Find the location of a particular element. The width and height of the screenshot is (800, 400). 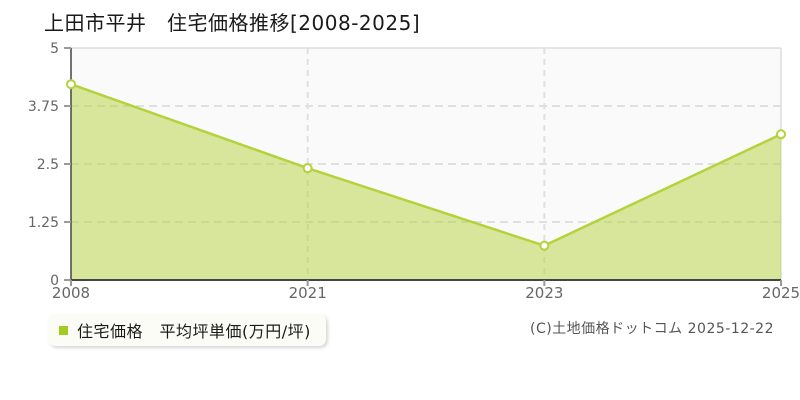

chart-title: 上田市平井 住宅価格推移[2008-2025] is located at coordinates (232, 23).